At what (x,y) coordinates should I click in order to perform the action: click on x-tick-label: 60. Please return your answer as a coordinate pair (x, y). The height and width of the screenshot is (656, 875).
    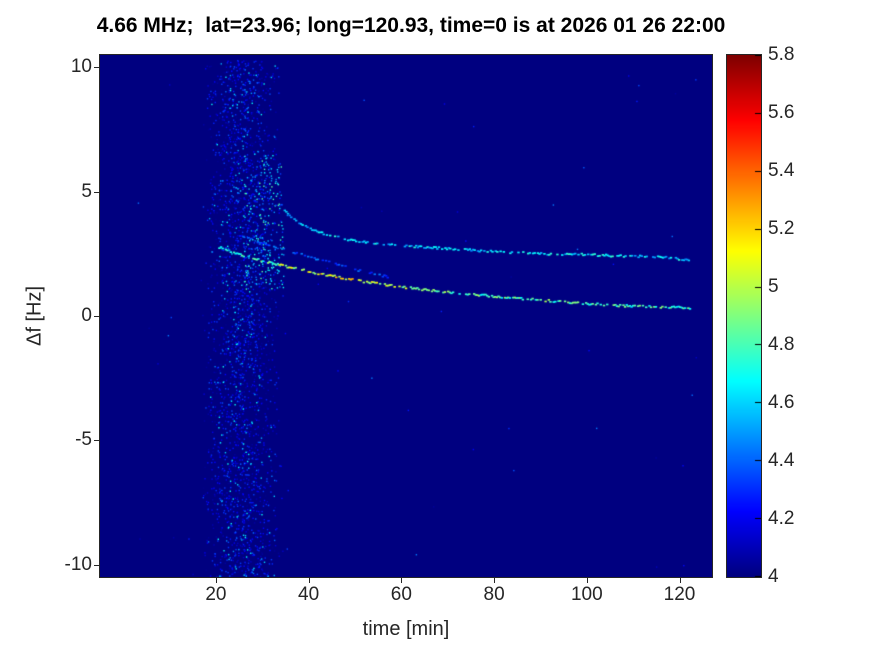
    Looking at the image, I should click on (401, 594).